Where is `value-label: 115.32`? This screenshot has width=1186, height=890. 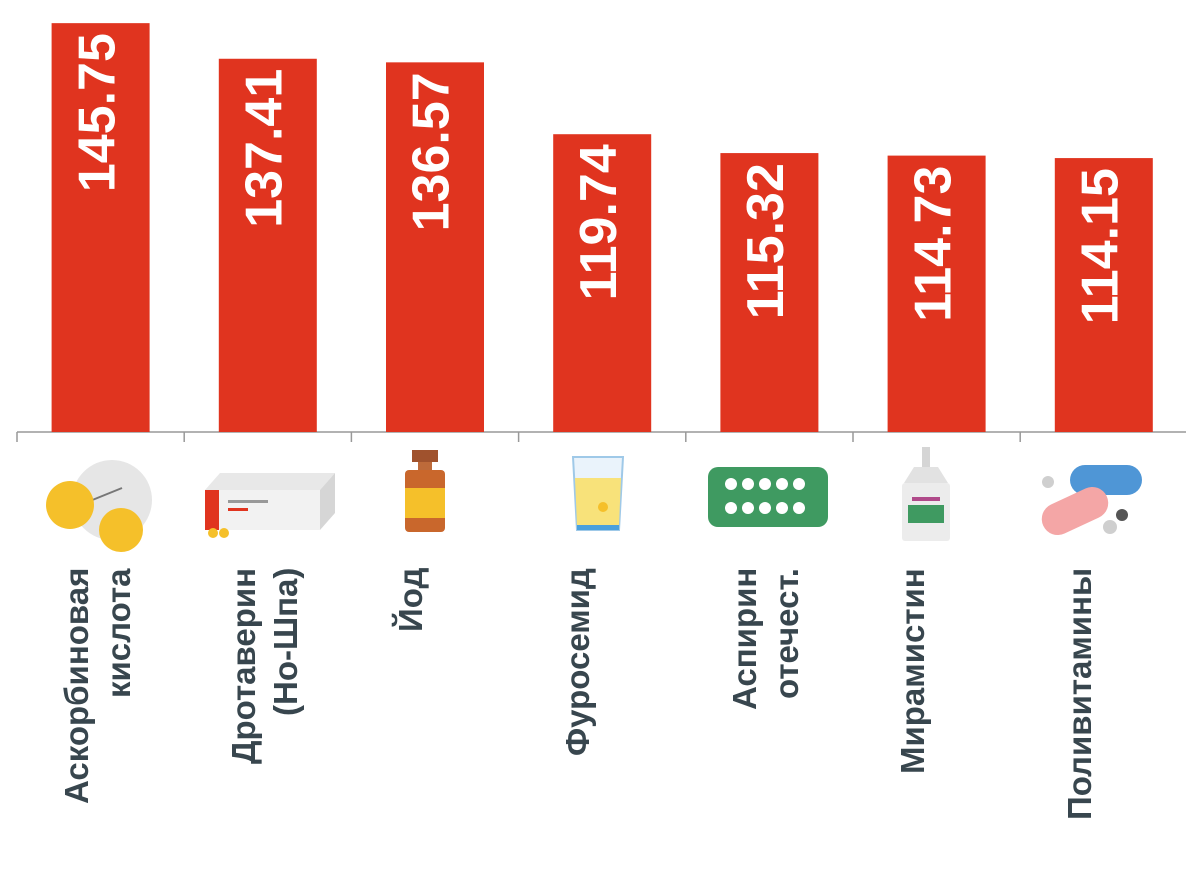 value-label: 115.32 is located at coordinates (766, 241).